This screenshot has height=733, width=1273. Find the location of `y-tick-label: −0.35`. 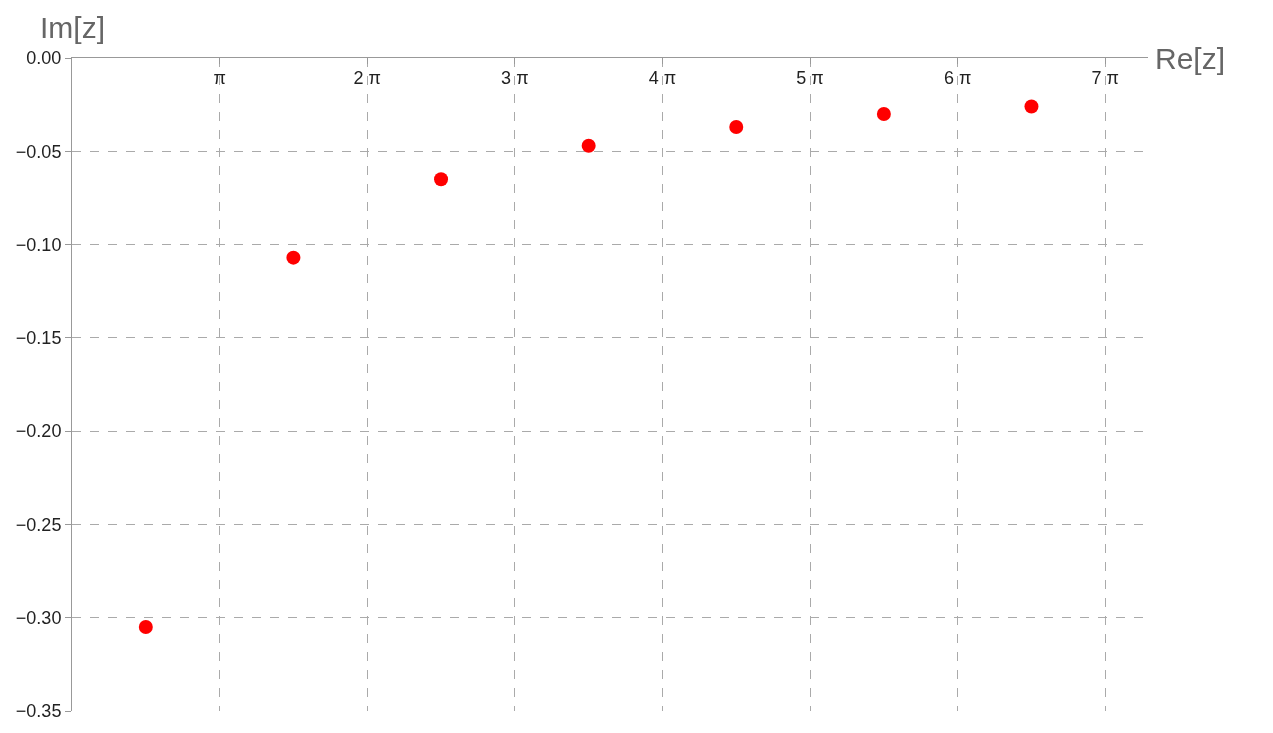

y-tick-label: −0.35 is located at coordinates (38, 711).